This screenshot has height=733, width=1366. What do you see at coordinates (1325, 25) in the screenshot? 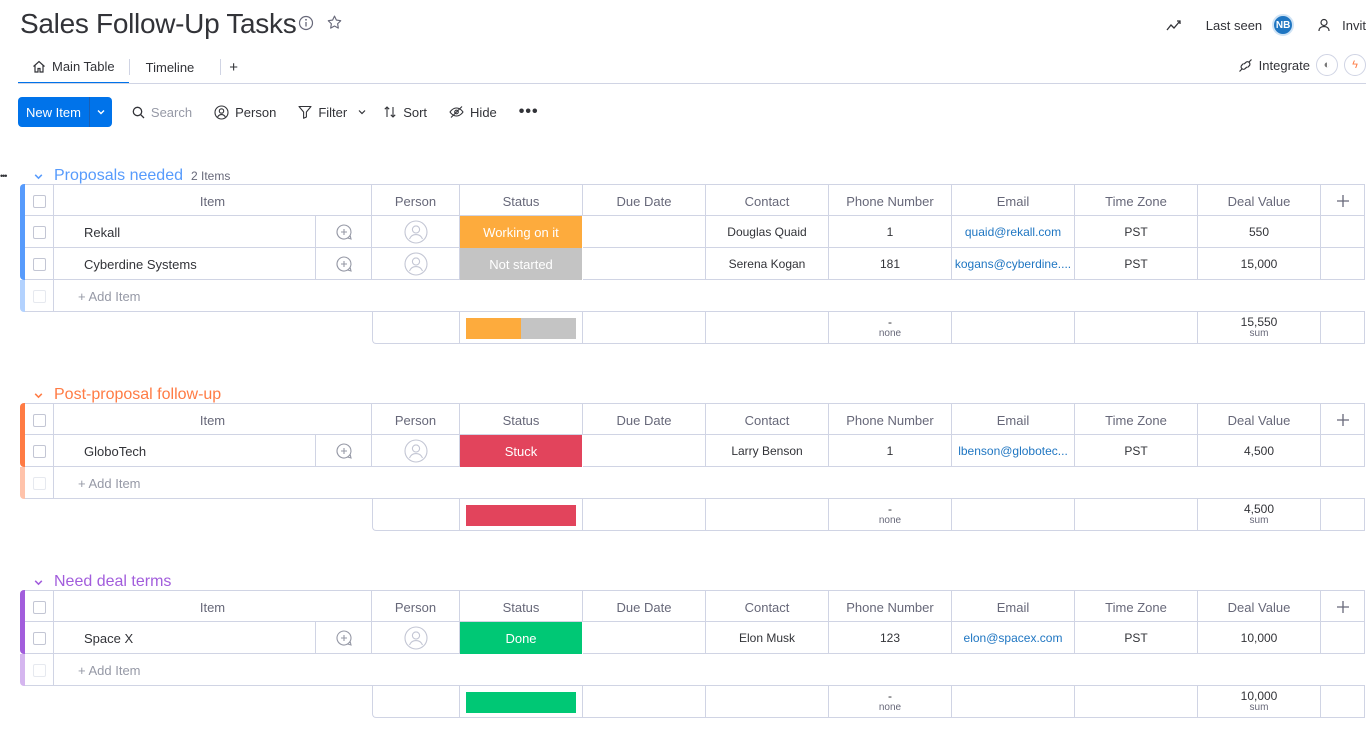
I see `invite-icon` at bounding box center [1325, 25].